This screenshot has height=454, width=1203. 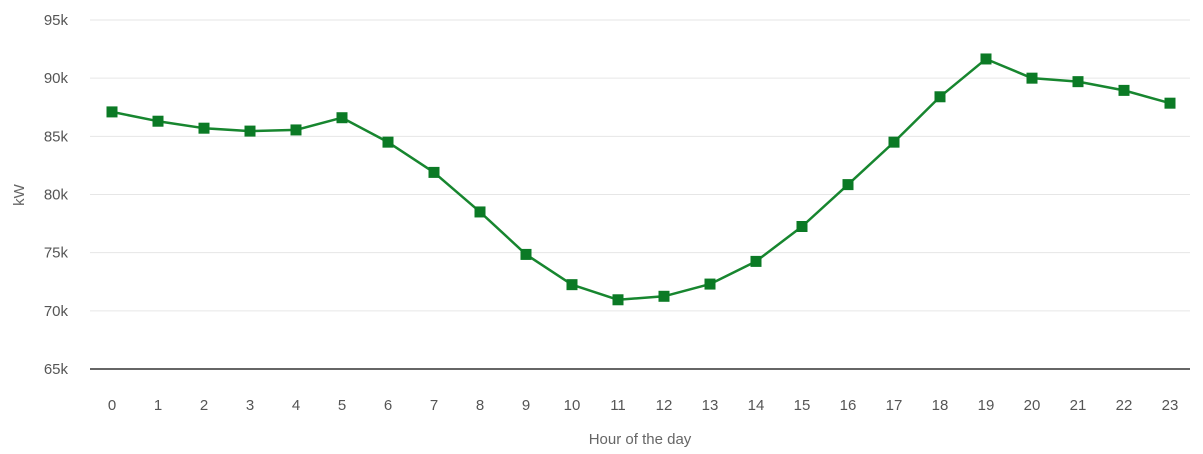 What do you see at coordinates (526, 405) in the screenshot?
I see `x-tick-label: 9` at bounding box center [526, 405].